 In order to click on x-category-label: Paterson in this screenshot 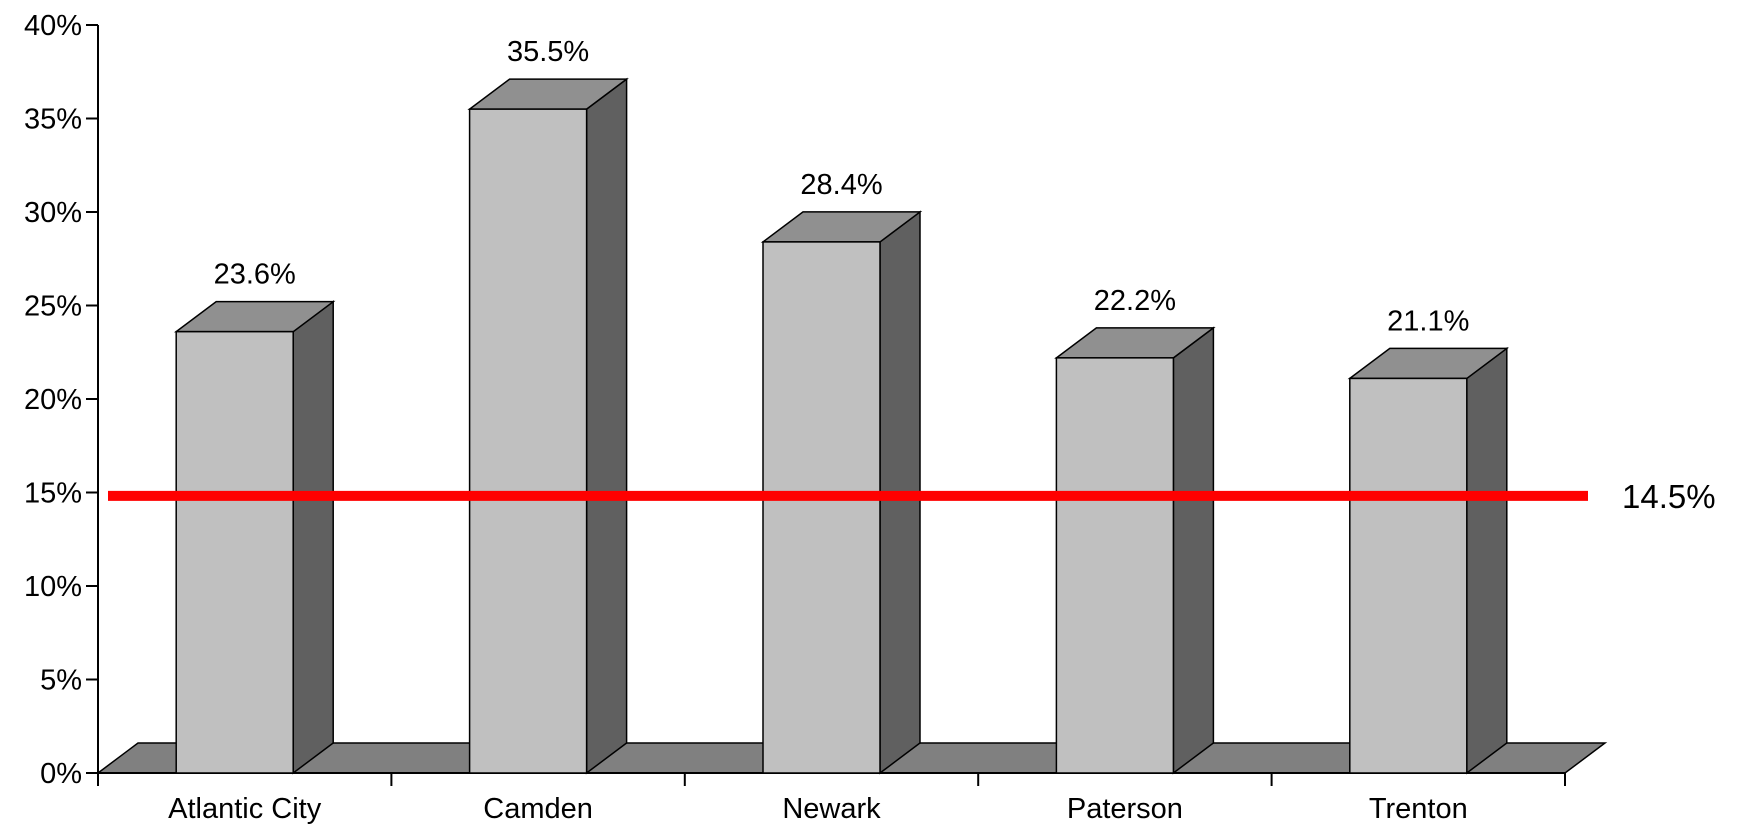, I will do `click(1125, 809)`.